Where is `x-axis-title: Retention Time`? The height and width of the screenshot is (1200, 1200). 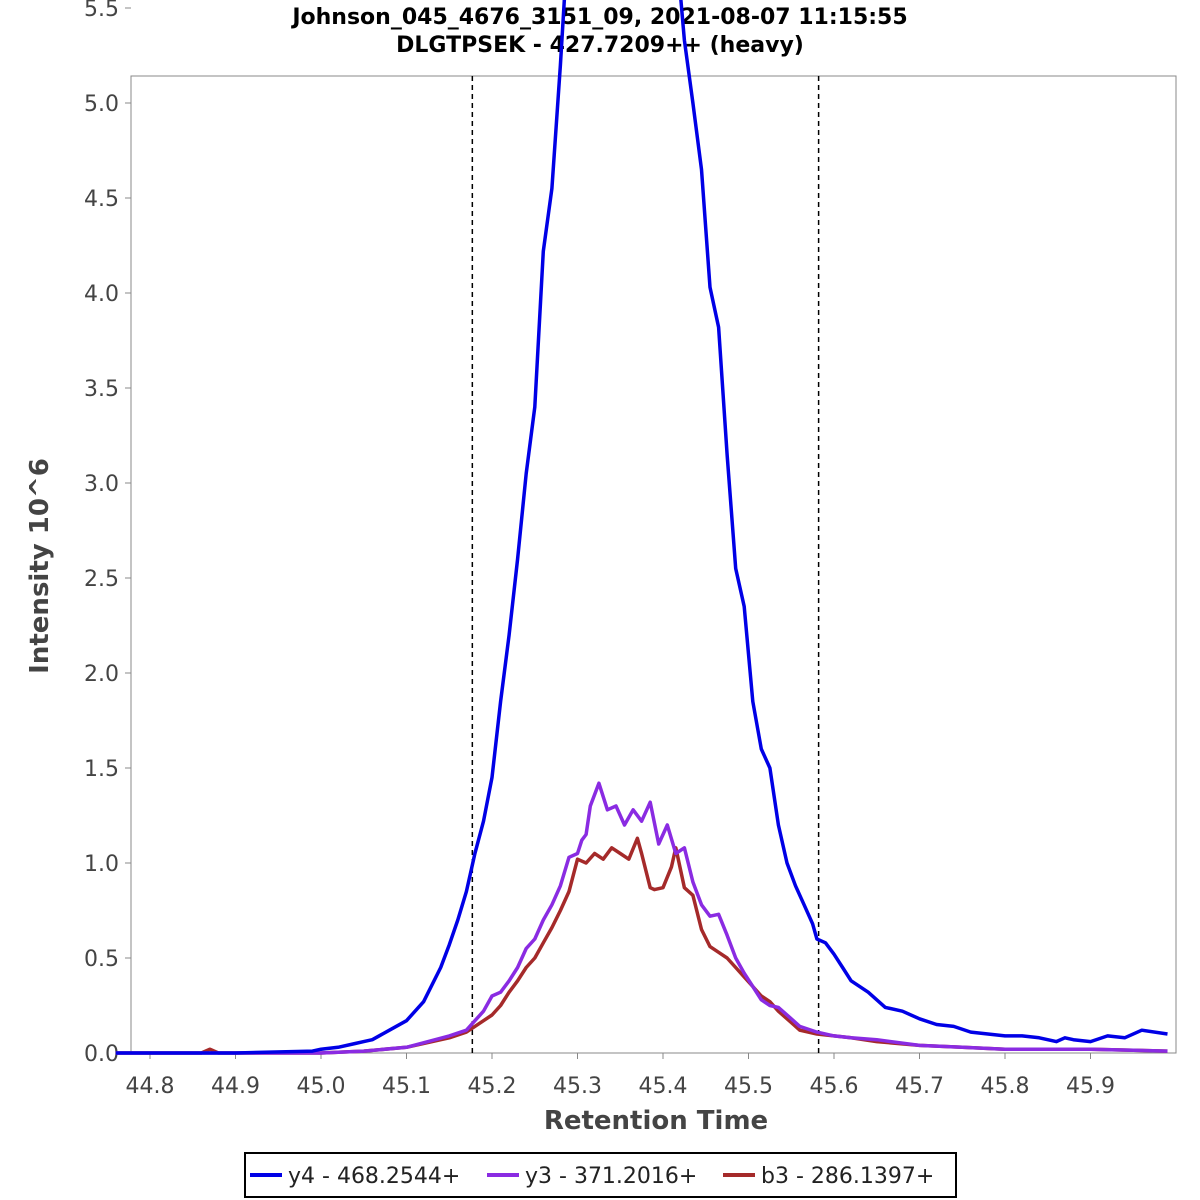
x-axis-title: Retention Time is located at coordinates (656, 1121).